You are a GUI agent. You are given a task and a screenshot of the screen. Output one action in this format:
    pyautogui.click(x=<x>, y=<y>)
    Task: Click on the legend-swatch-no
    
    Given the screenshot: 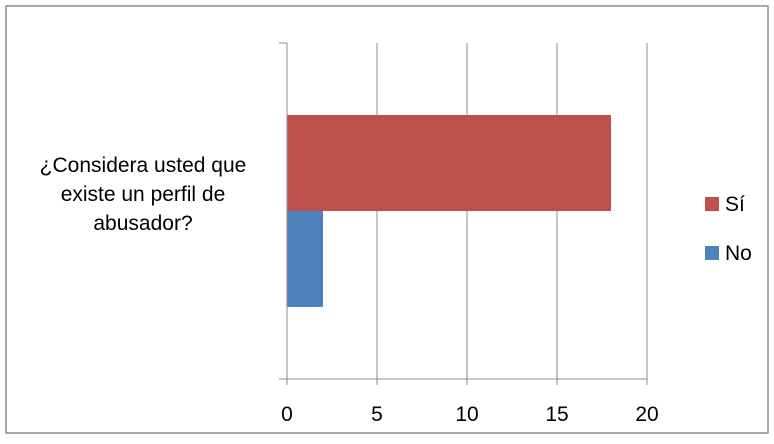 What is the action you would take?
    pyautogui.click(x=712, y=253)
    